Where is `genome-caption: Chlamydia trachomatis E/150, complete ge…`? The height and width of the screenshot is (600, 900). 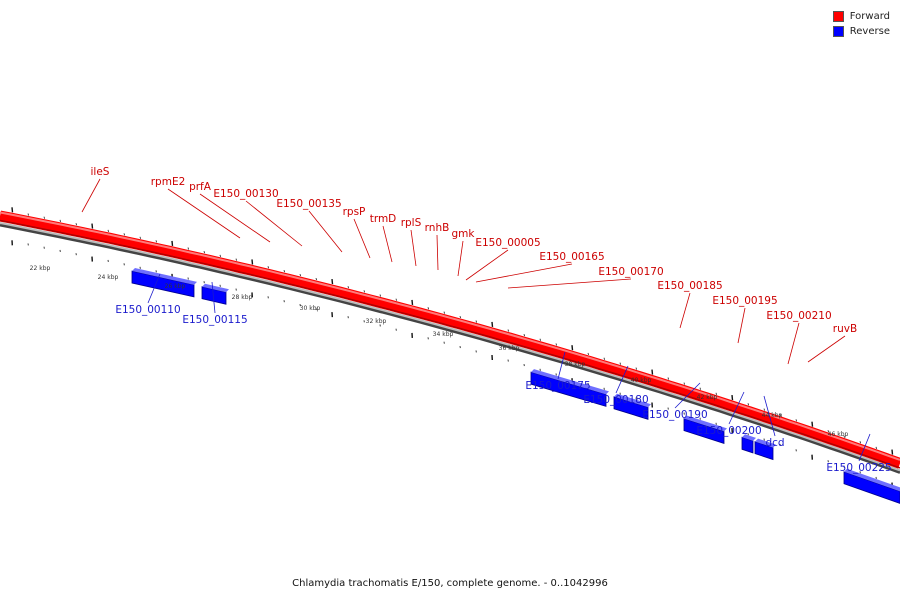
genome-caption: Chlamydia trachomatis E/150, complete ge… is located at coordinates (450, 583).